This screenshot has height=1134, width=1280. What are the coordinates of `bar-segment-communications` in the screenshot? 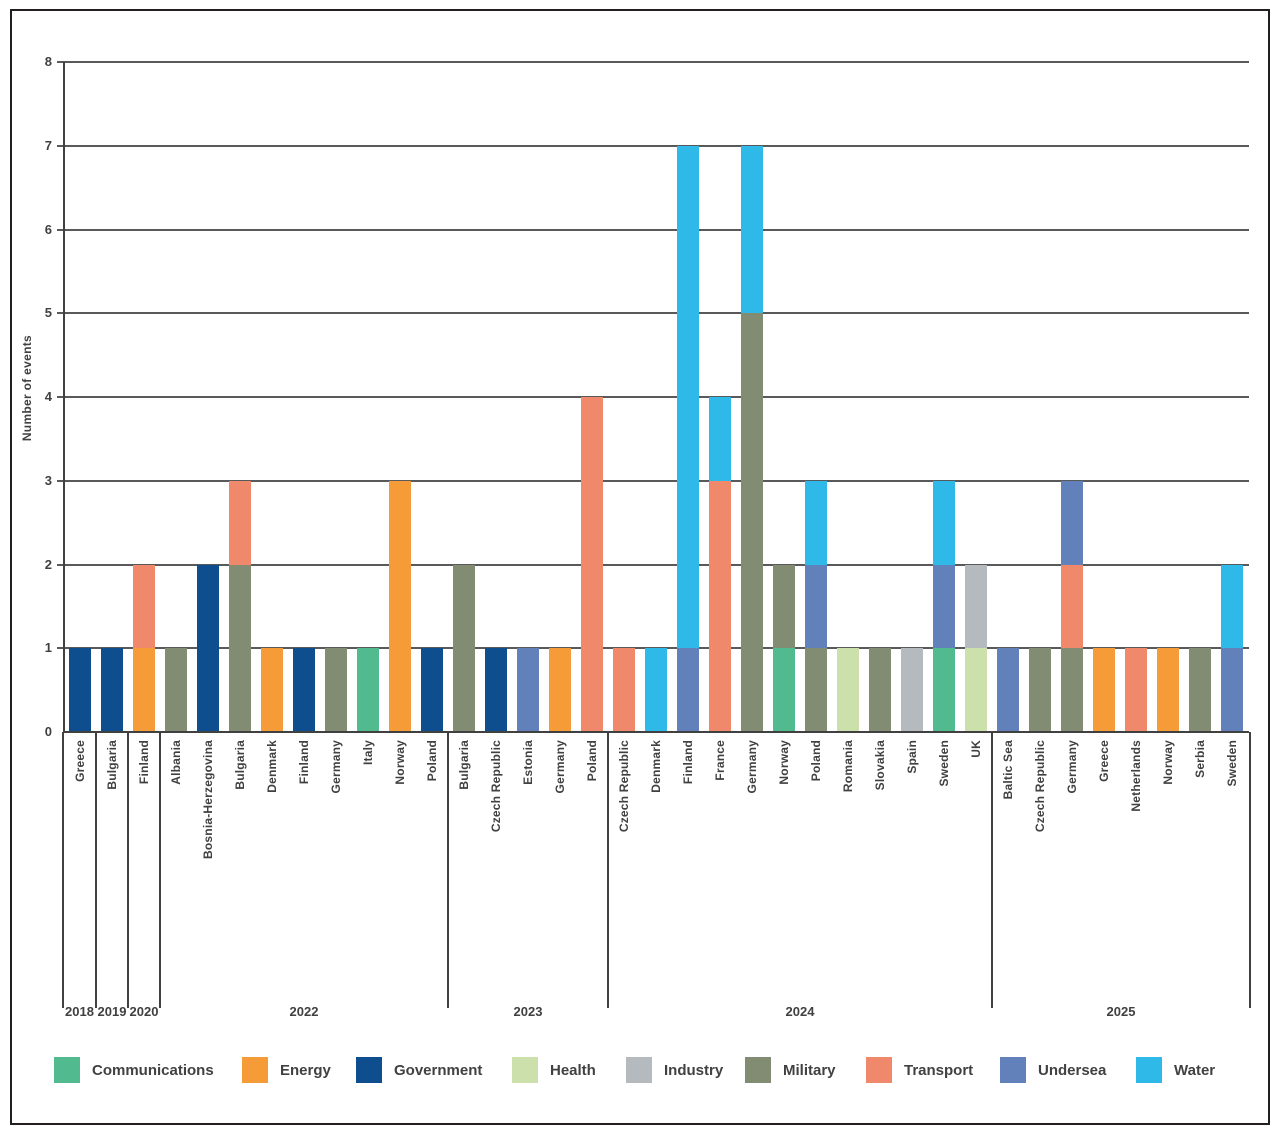 It's located at (368, 690).